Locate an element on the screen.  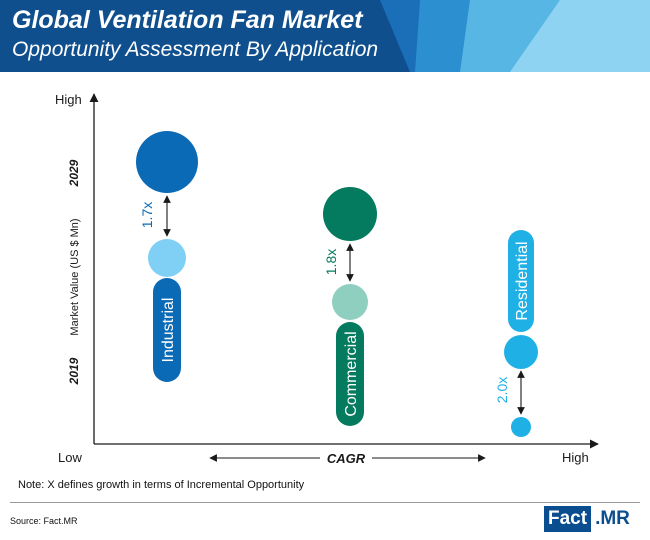
commercial-label-pill is located at coordinates (350, 374).